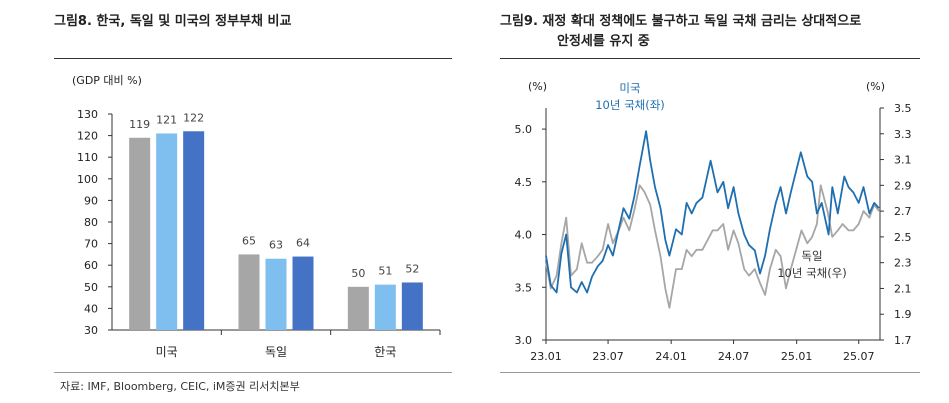 This screenshot has height=403, width=949. Describe the element at coordinates (167, 352) in the screenshot. I see `x-category-label: 미국` at that location.